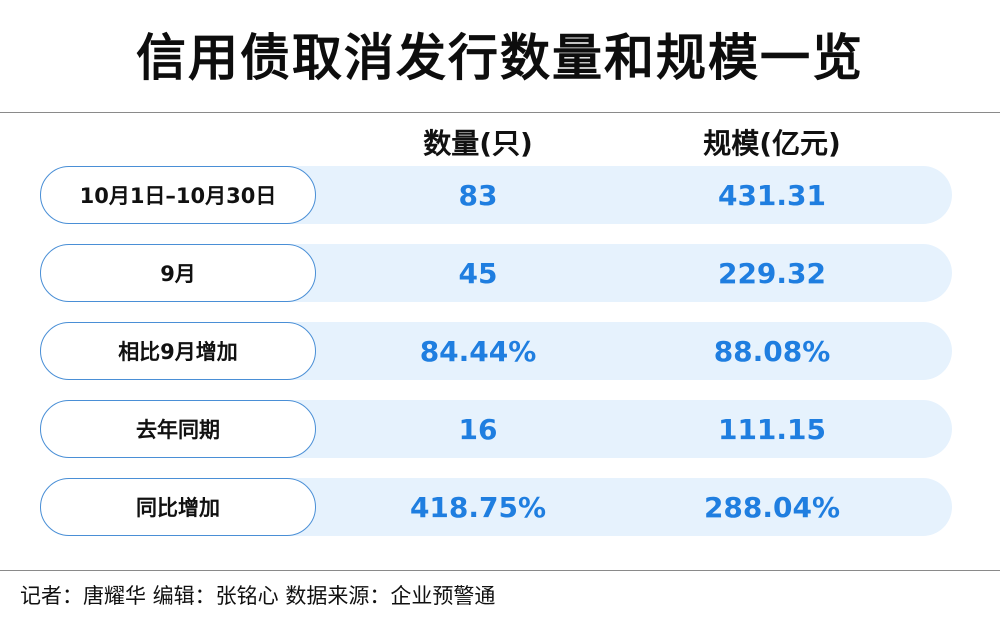 The height and width of the screenshot is (620, 1000). I want to click on credits-footer: 记者：唐耀华 编辑：张铭心 数据来源：企业预警通, so click(258, 596).